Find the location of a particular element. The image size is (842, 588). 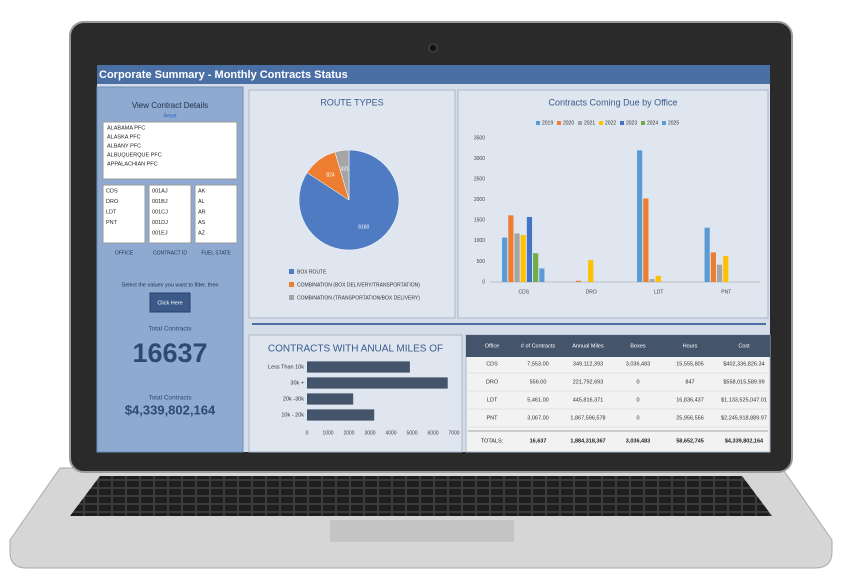

pfc-item: APPALACHIAN PFC is located at coordinates (132, 164).